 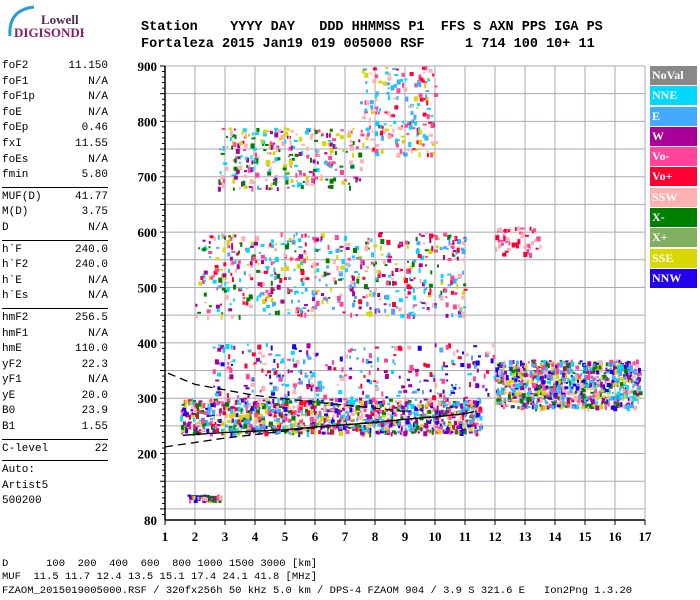 I want to click on legend-item: SSW, so click(x=673, y=197).